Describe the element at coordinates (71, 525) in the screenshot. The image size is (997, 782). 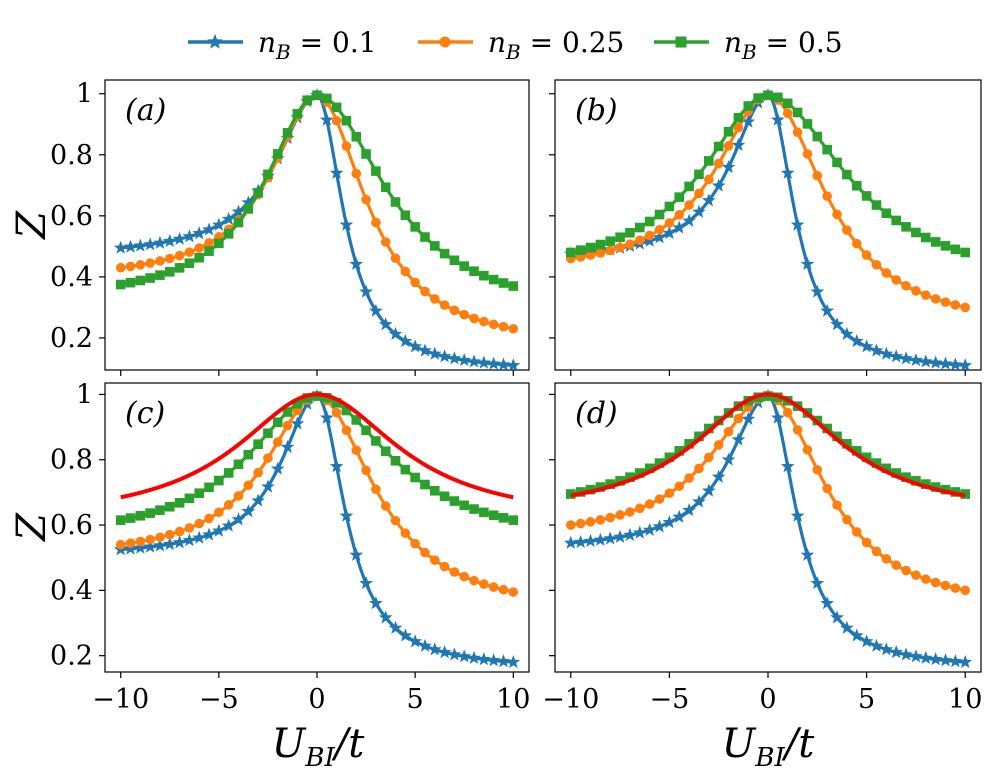
I see `y-tick-label: 0.6` at that location.